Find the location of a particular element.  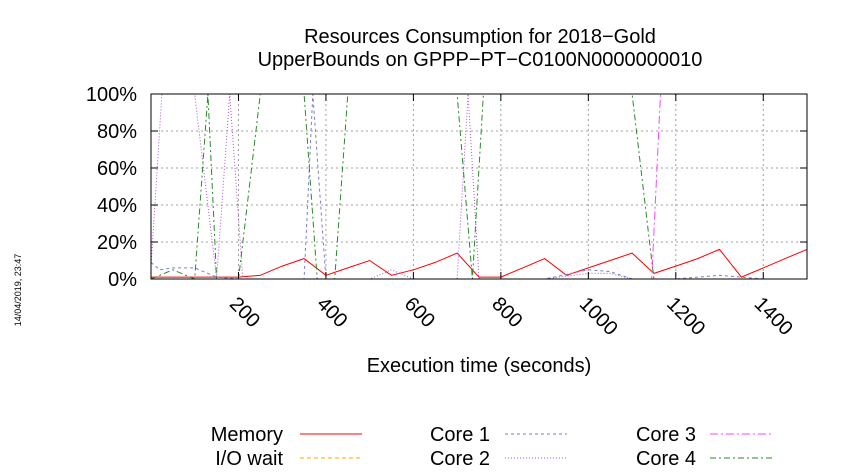

x-tick-label: 800 is located at coordinates (506, 312).